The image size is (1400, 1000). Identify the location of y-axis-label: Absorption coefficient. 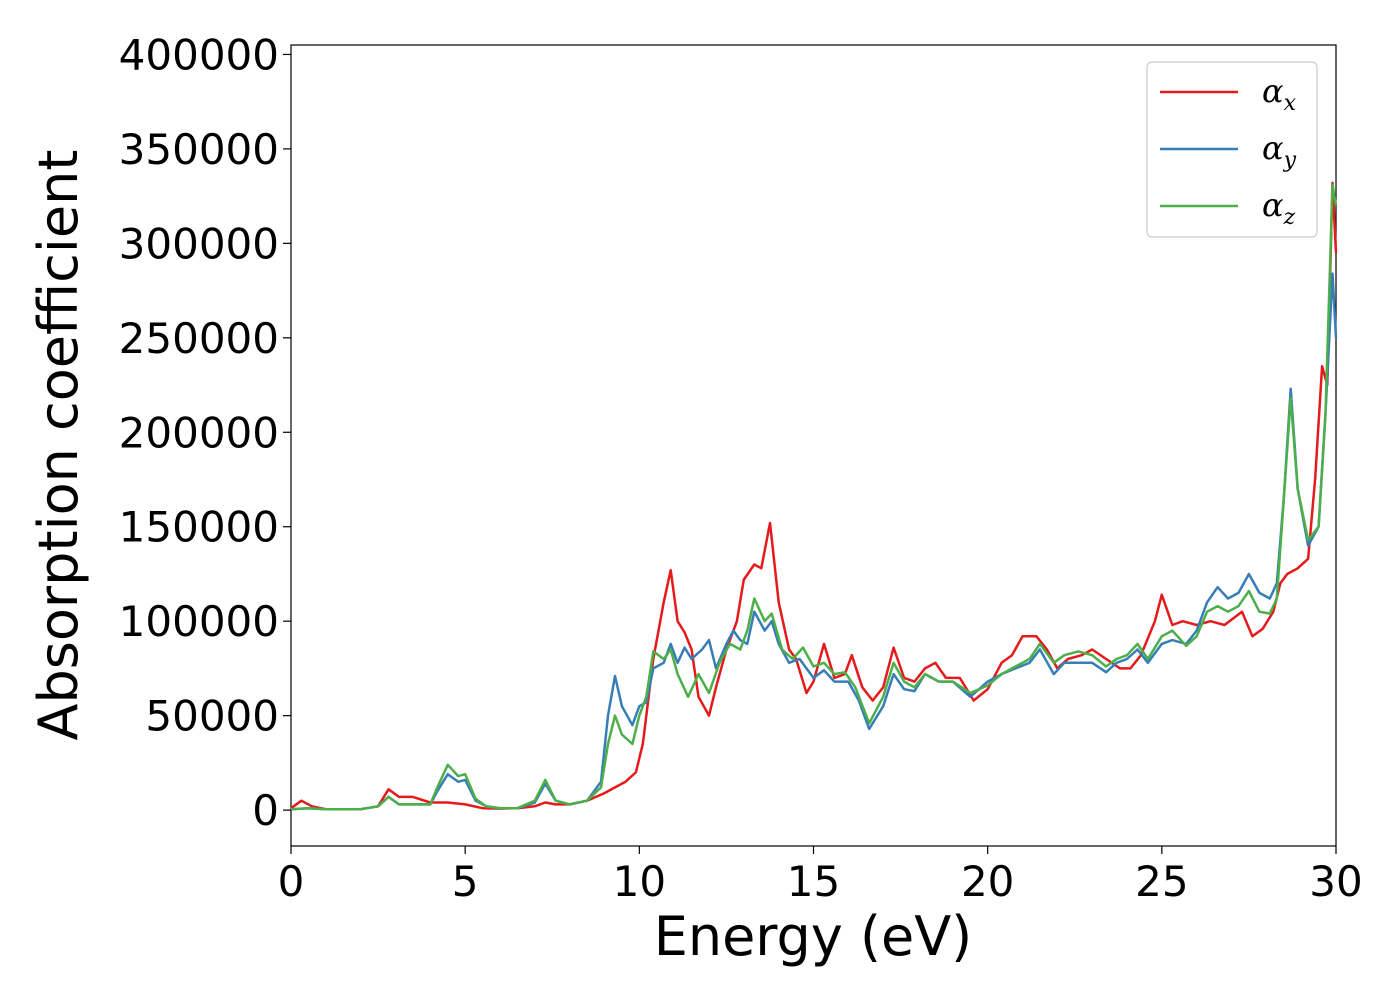
(58, 445).